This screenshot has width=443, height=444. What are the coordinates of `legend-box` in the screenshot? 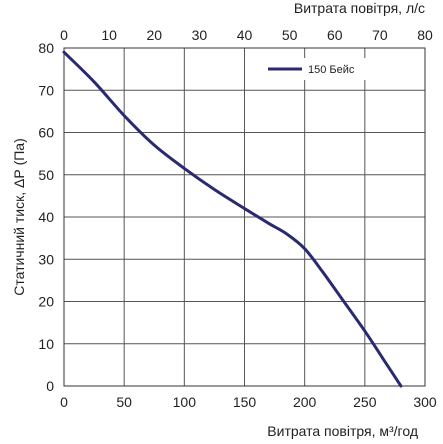 It's located at (321, 69).